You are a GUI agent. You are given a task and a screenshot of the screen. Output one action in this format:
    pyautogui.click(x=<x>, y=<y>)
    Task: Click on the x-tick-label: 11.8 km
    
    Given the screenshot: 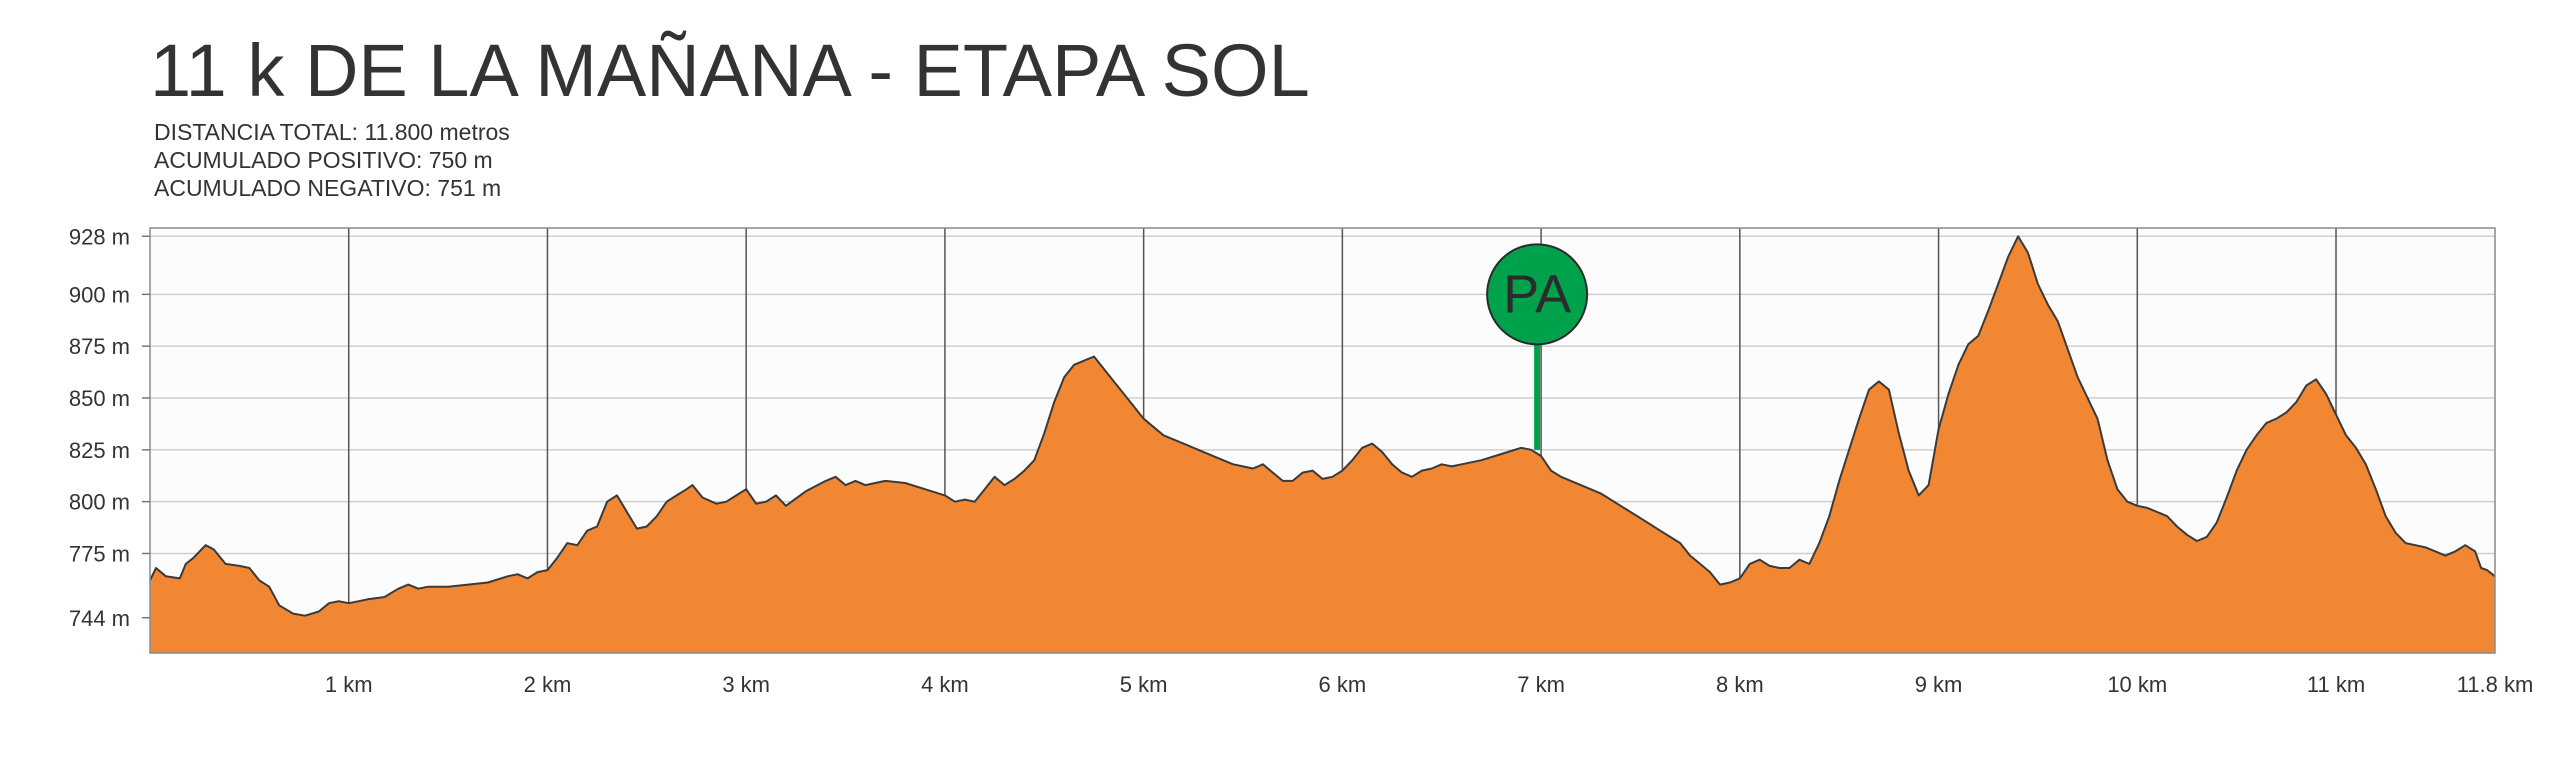 What is the action you would take?
    pyautogui.click(x=2495, y=684)
    